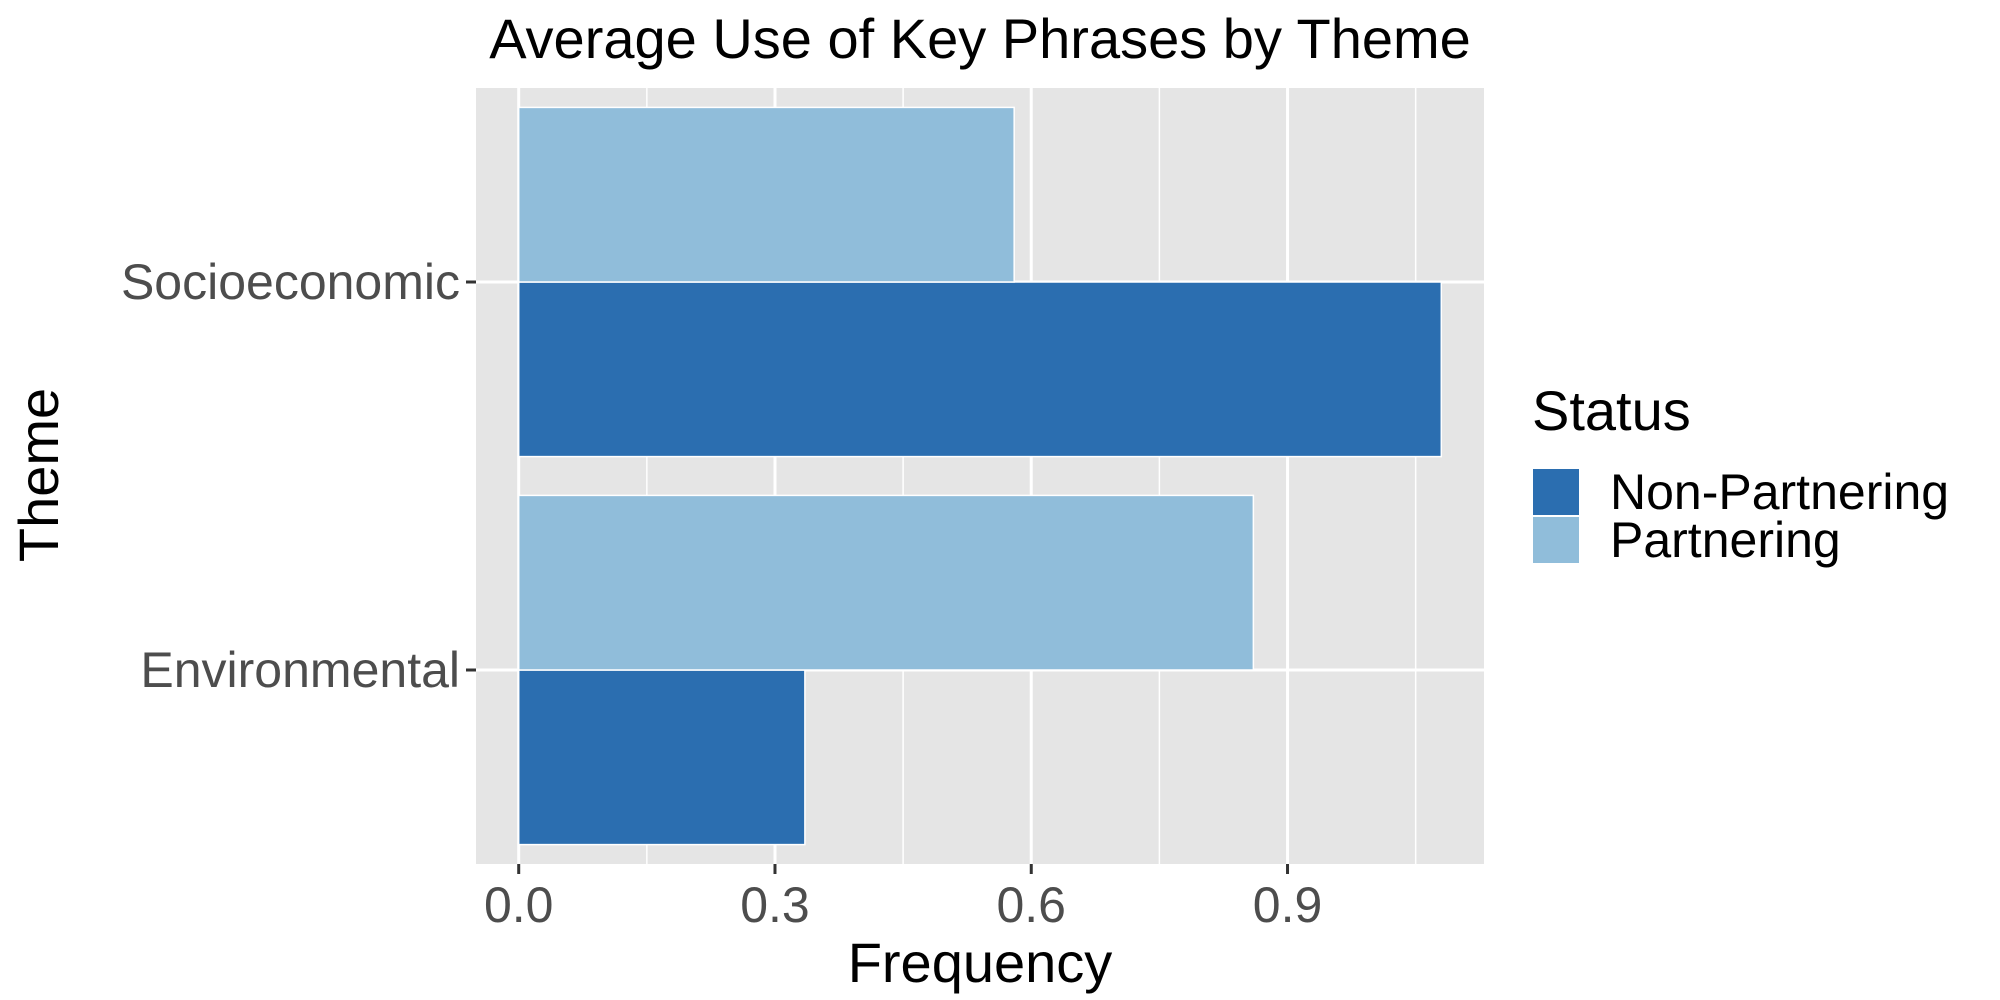 The width and height of the screenshot is (2000, 1000). Describe the element at coordinates (1288, 905) in the screenshot. I see `x-tick-label: 0.9` at that location.